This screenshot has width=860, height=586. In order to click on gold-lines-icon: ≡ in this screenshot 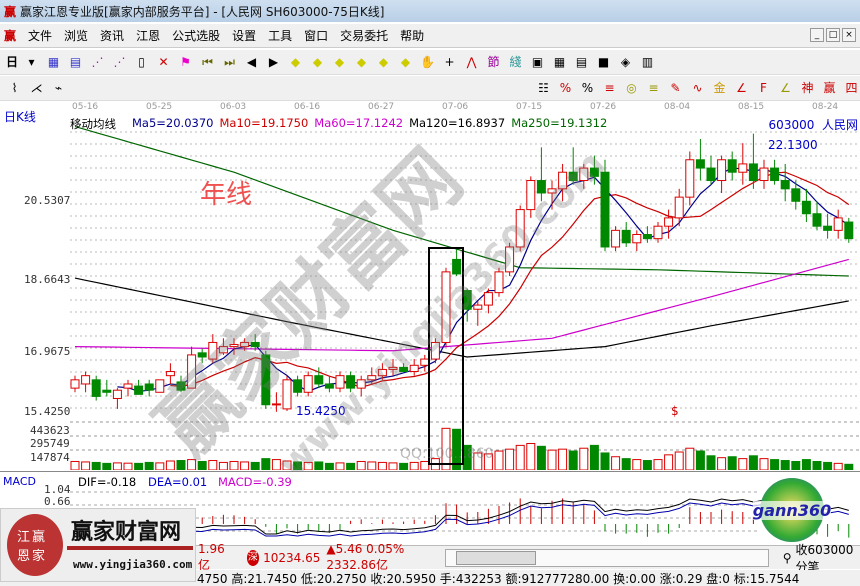, I will do `click(653, 87)`.